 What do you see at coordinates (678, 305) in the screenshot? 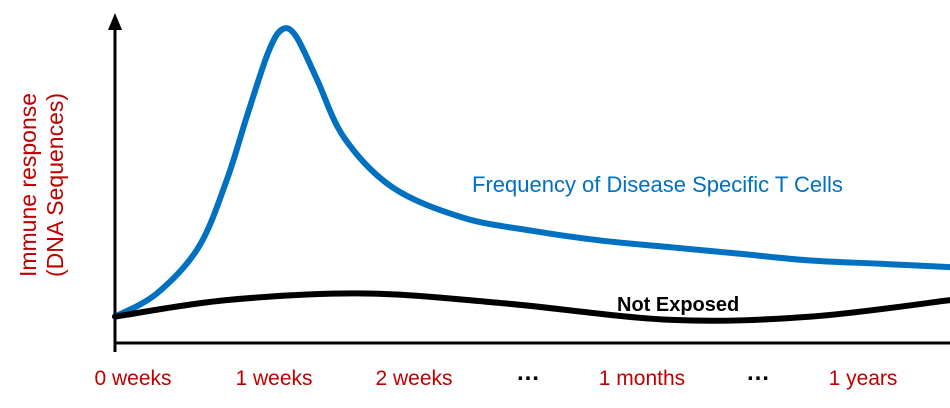
I see `not-exposed-label: Not Exposed` at bounding box center [678, 305].